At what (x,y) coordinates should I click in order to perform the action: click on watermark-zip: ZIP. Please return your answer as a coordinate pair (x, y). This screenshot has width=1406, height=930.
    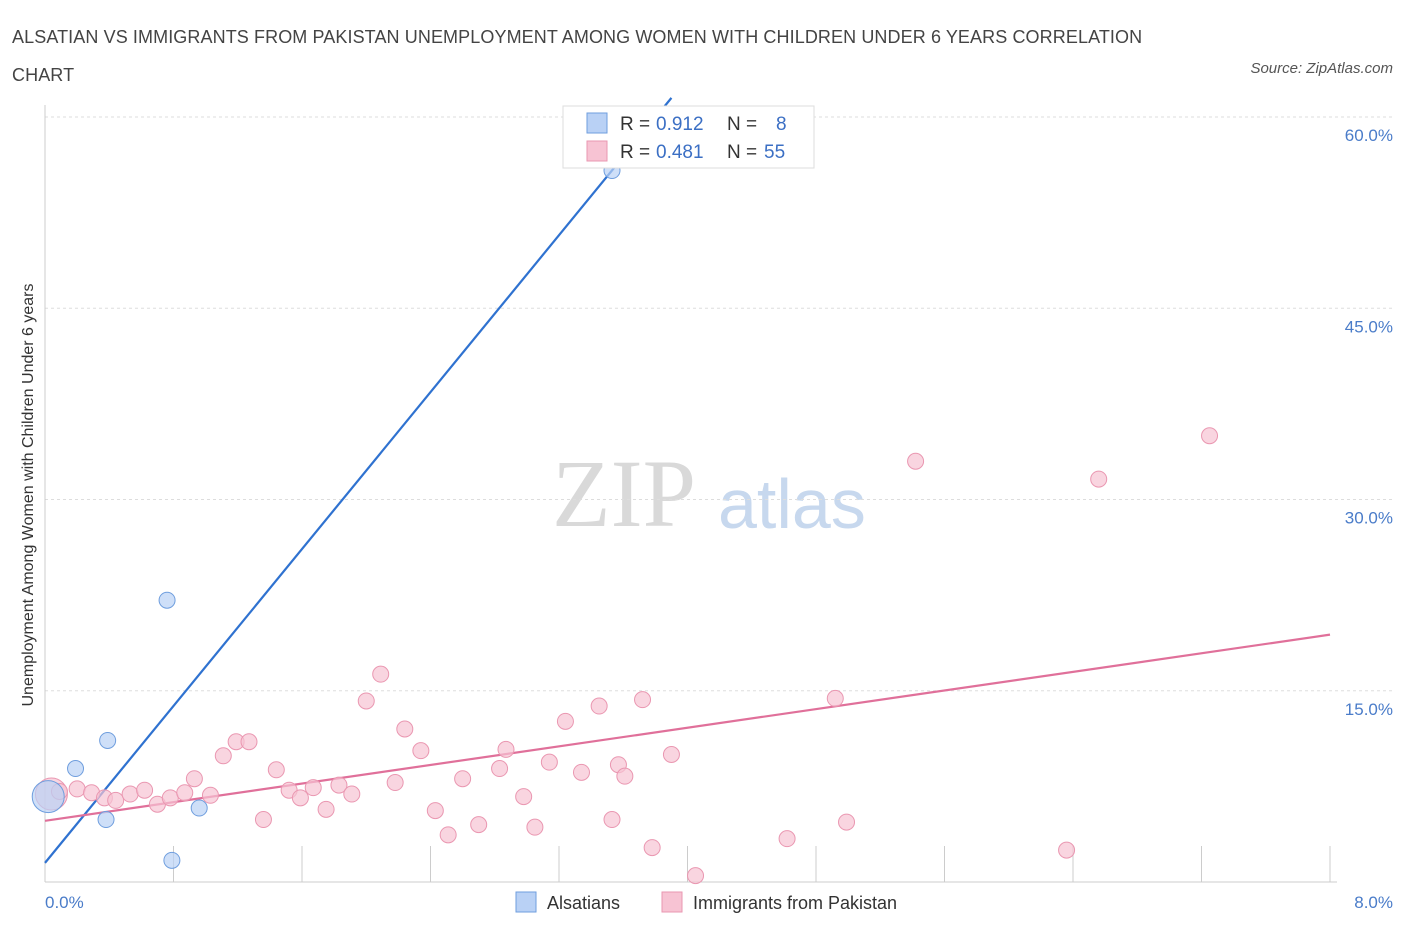
    Looking at the image, I should click on (624, 493).